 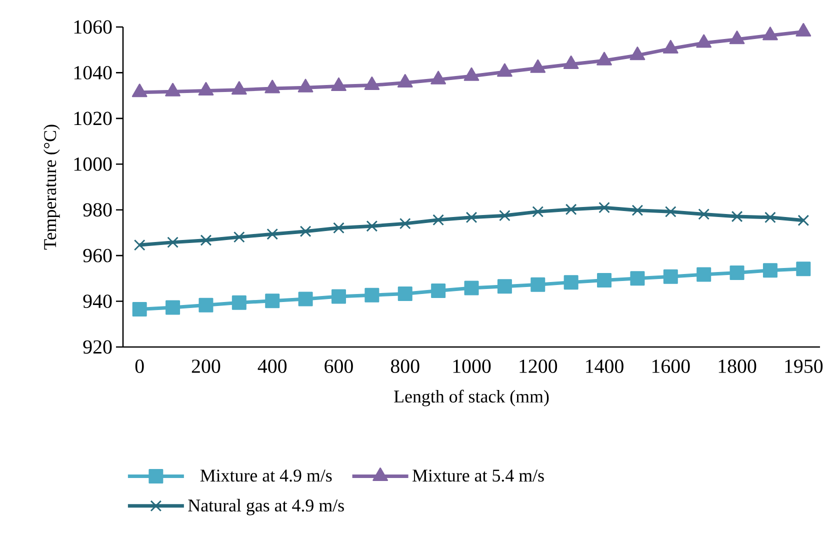 I want to click on x-tick-label: 0, so click(x=139, y=366).